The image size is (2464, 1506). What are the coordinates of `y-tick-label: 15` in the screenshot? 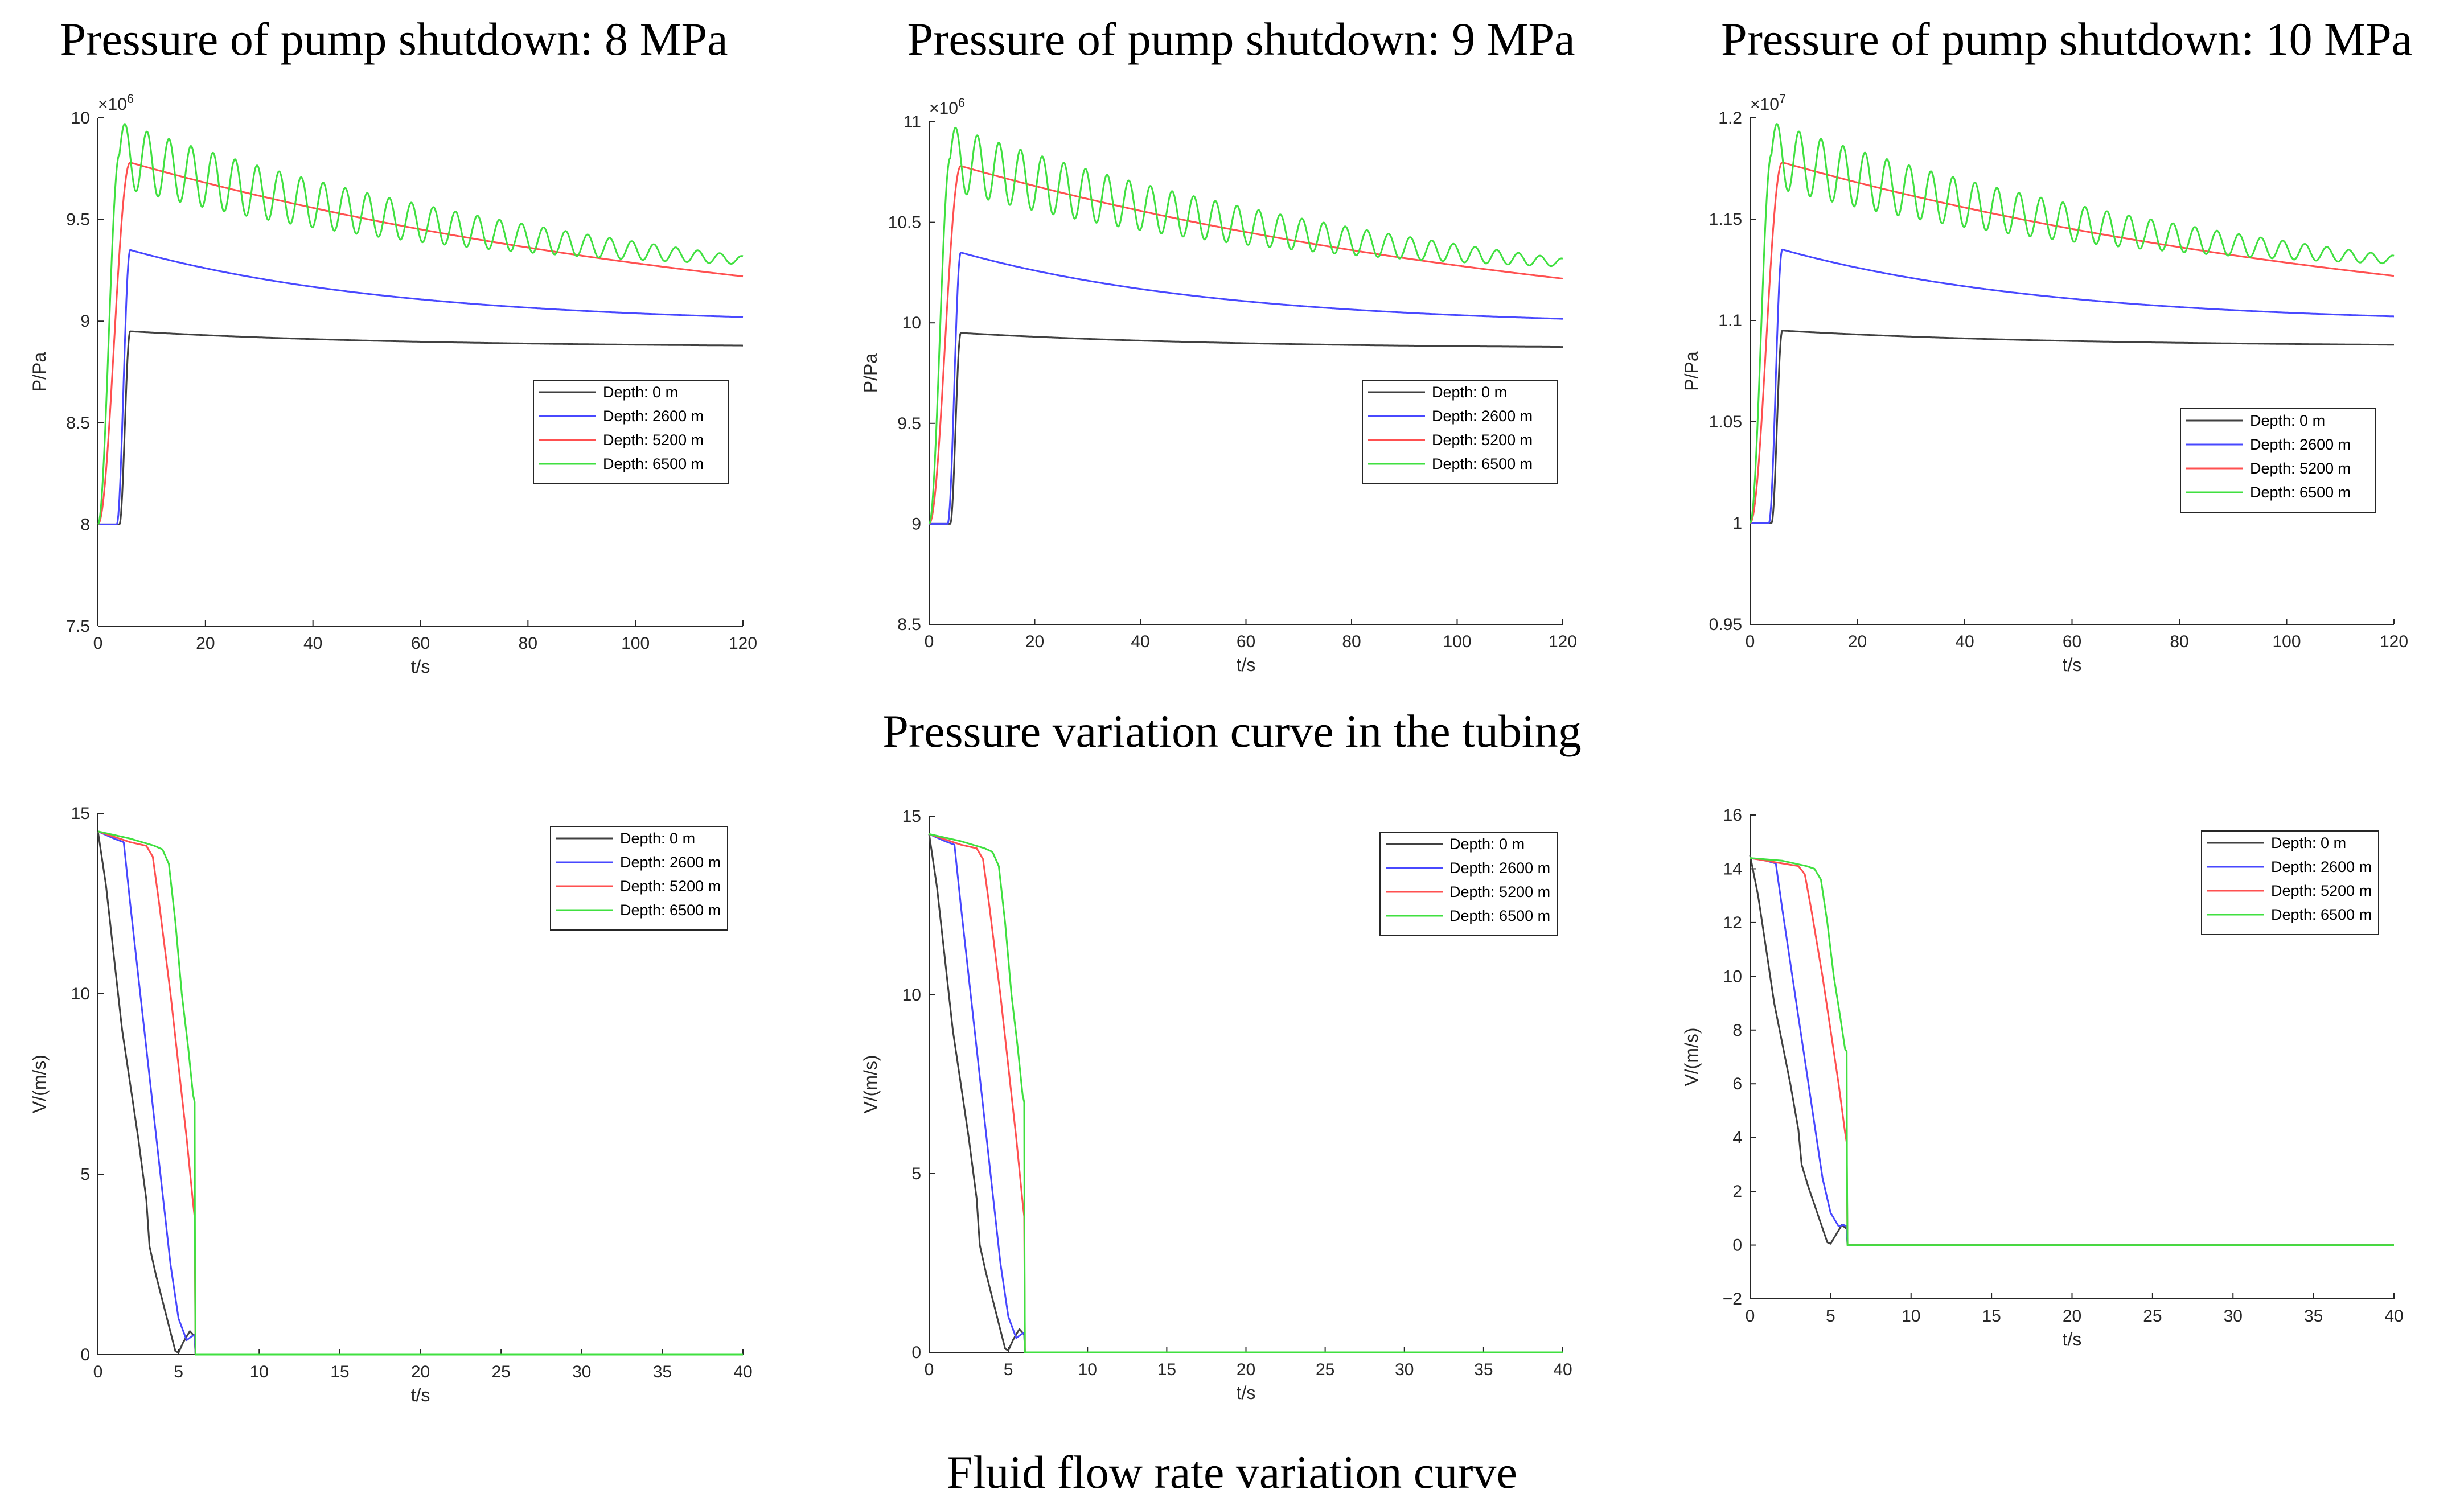 It's located at (911, 817).